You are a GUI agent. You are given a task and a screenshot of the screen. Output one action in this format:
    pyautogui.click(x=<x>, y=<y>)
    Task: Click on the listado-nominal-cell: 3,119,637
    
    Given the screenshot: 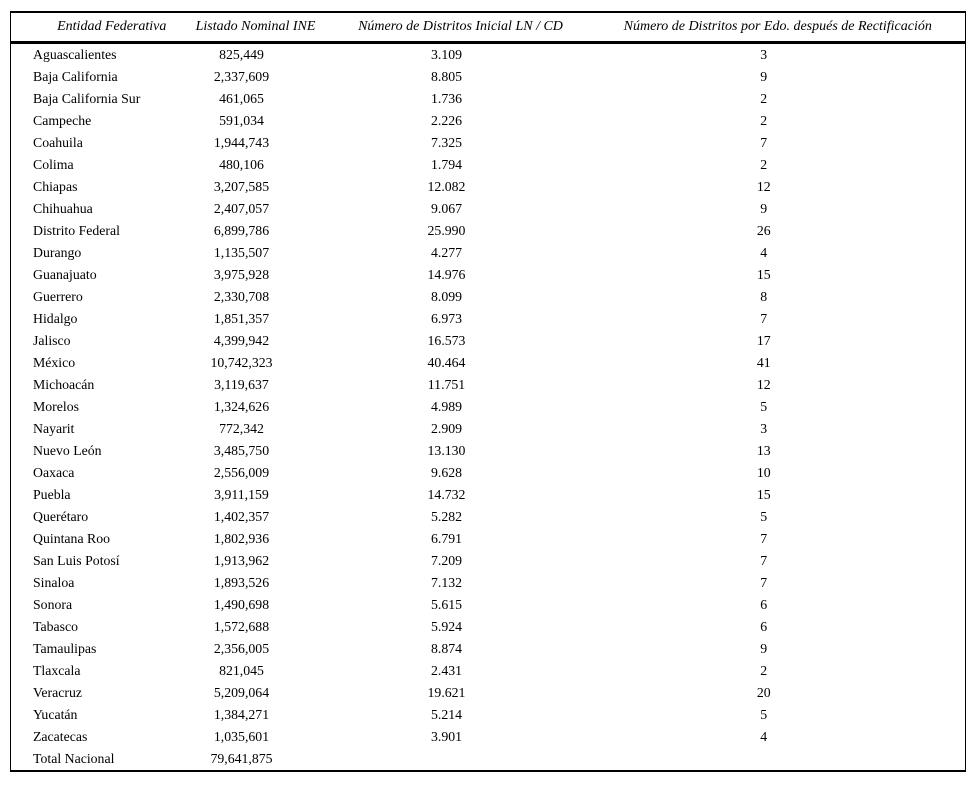 What is the action you would take?
    pyautogui.click(x=241, y=384)
    